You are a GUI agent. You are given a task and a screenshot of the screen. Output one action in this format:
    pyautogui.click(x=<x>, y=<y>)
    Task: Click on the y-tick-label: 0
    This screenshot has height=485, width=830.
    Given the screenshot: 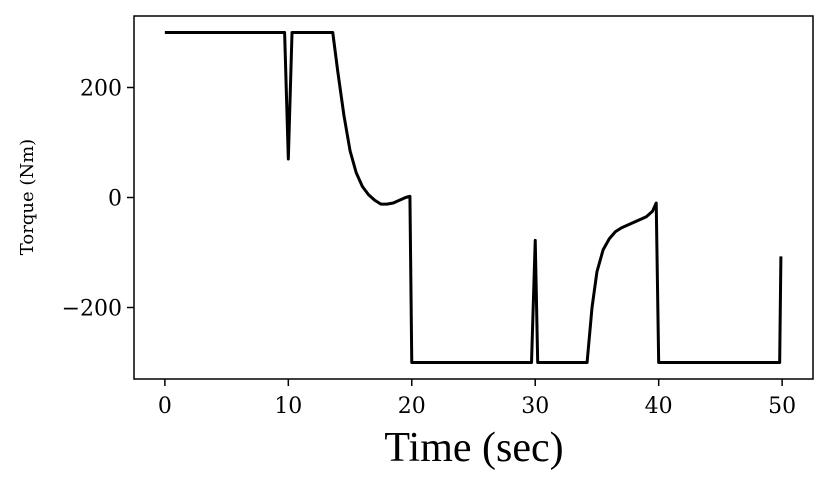 What is the action you would take?
    pyautogui.click(x=115, y=199)
    